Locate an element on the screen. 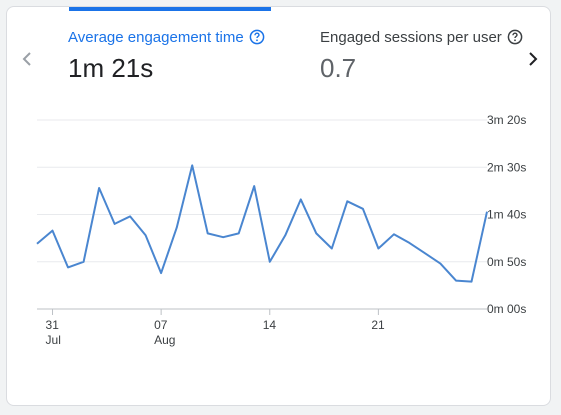  metric-label: Average engagement time is located at coordinates (166, 37).